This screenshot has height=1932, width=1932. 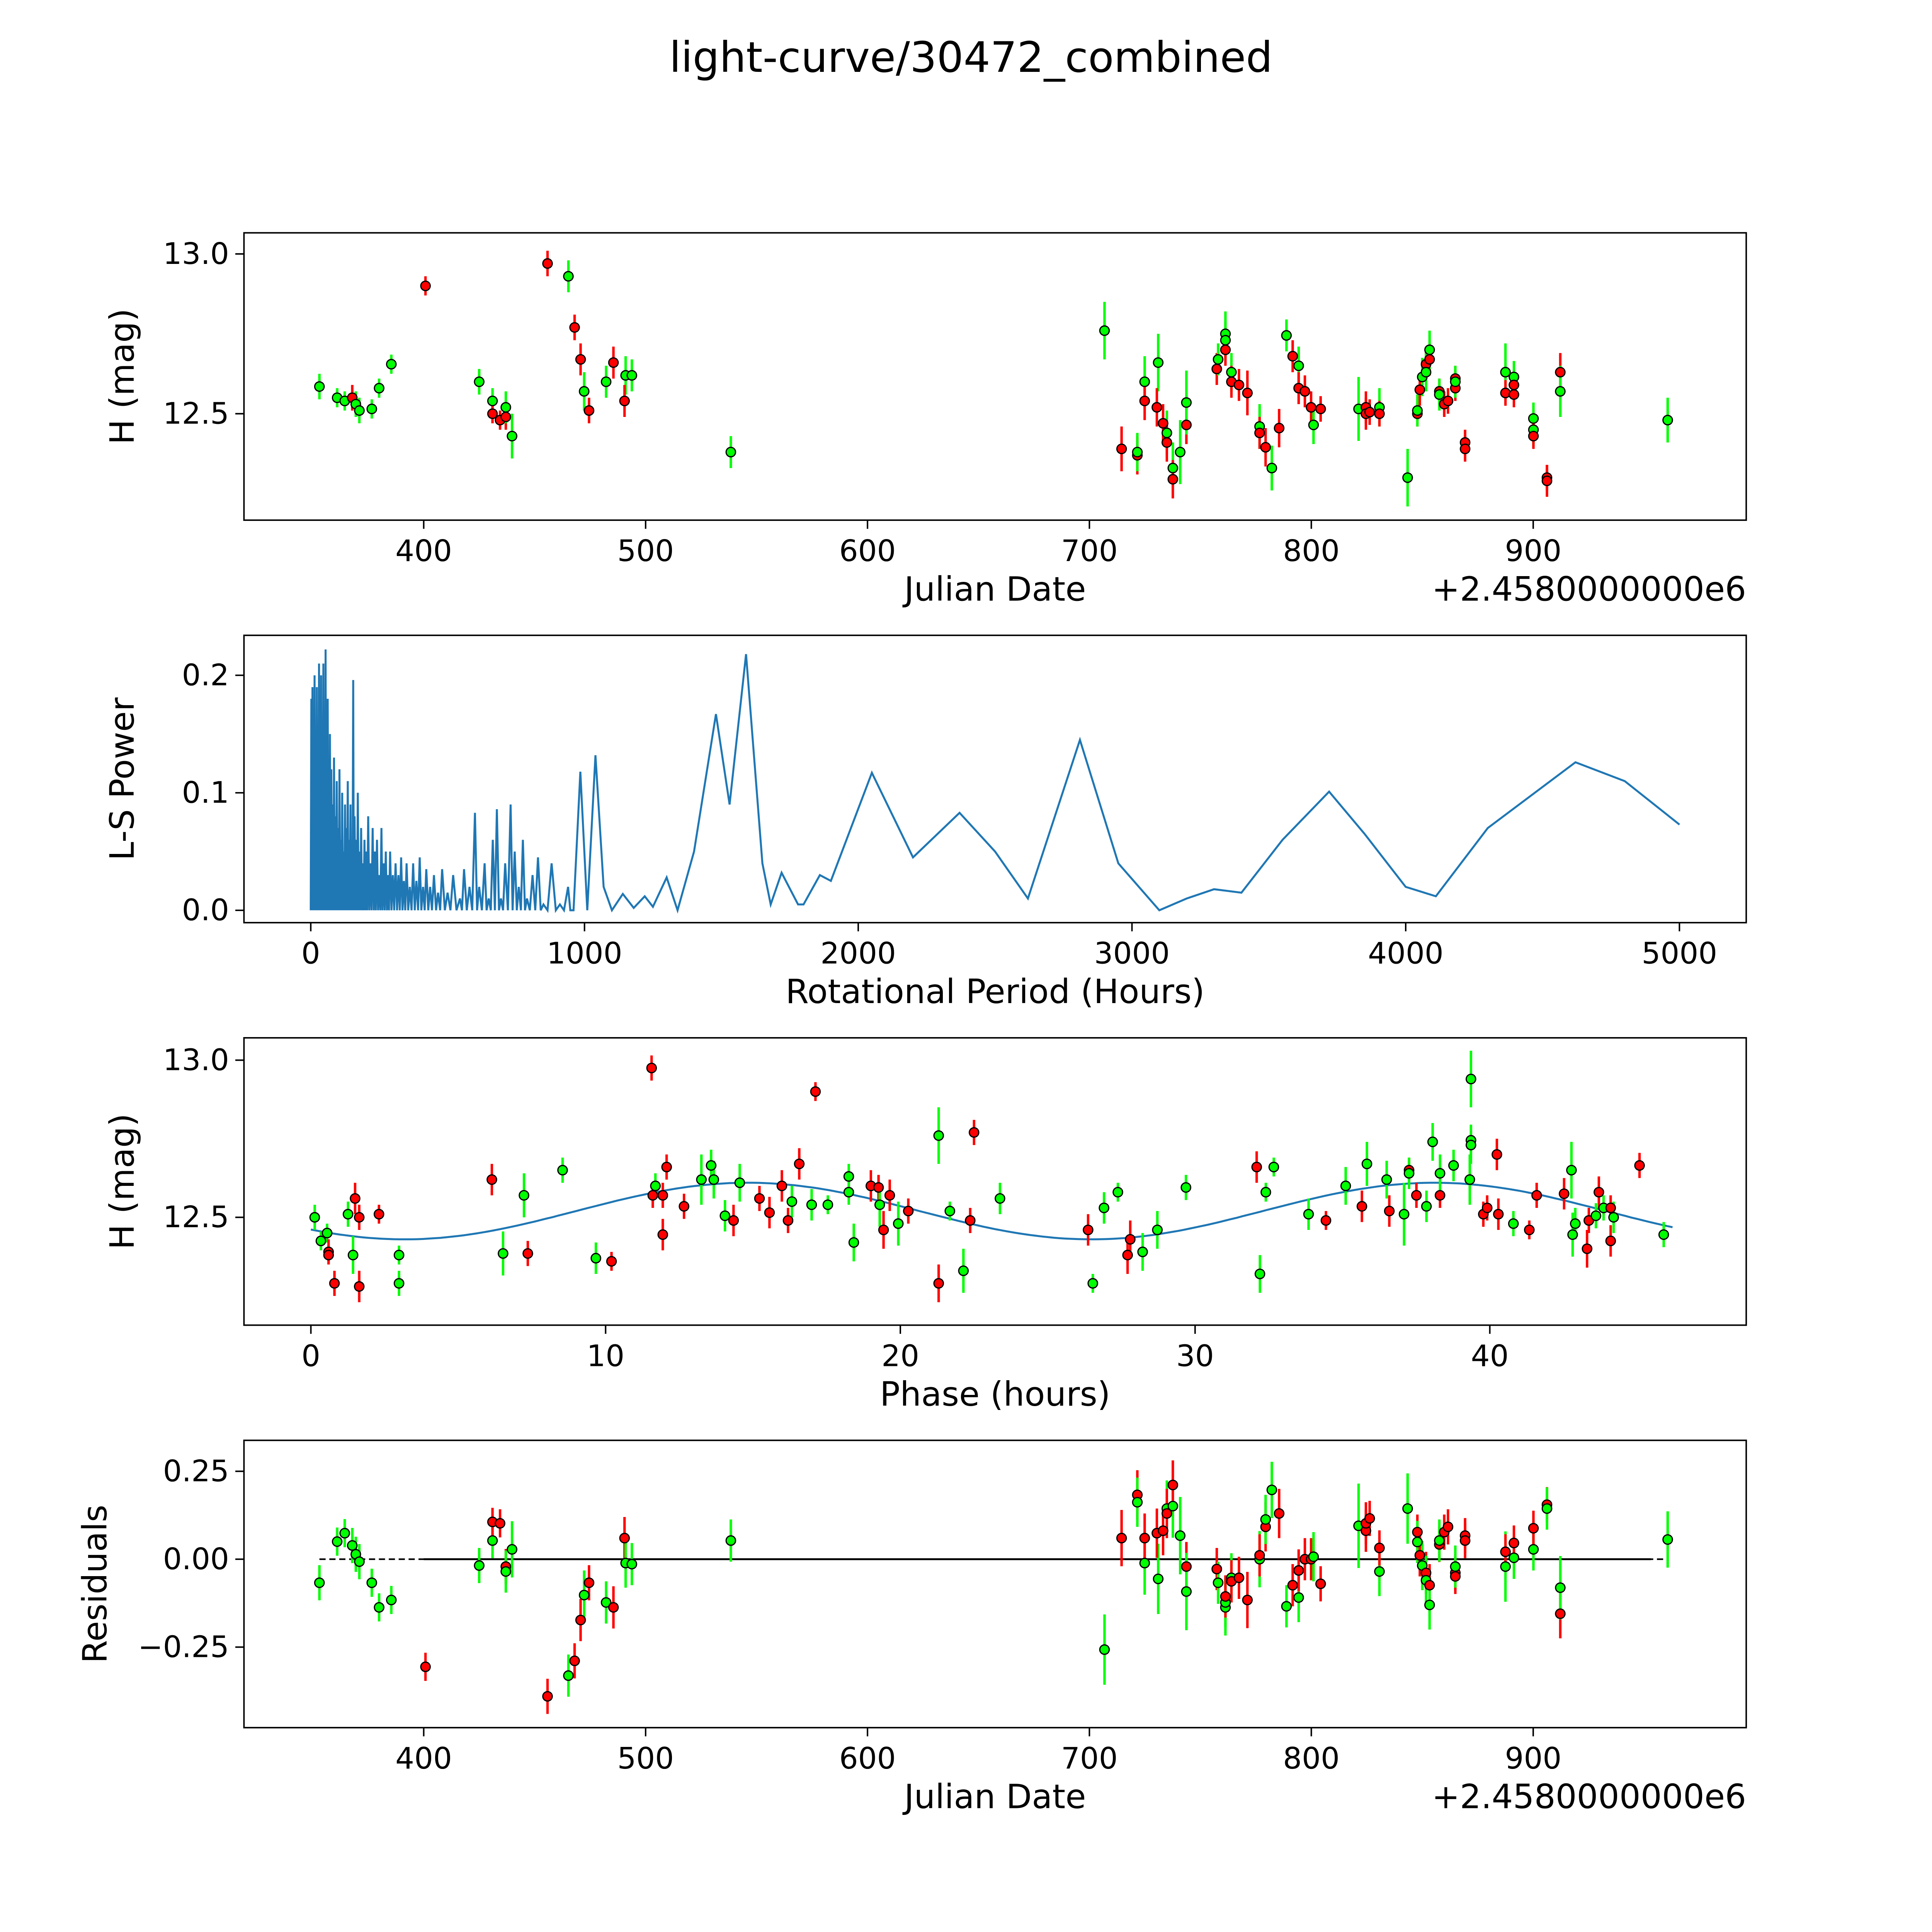 What do you see at coordinates (995, 1182) in the screenshot?
I see `axes-frame` at bounding box center [995, 1182].